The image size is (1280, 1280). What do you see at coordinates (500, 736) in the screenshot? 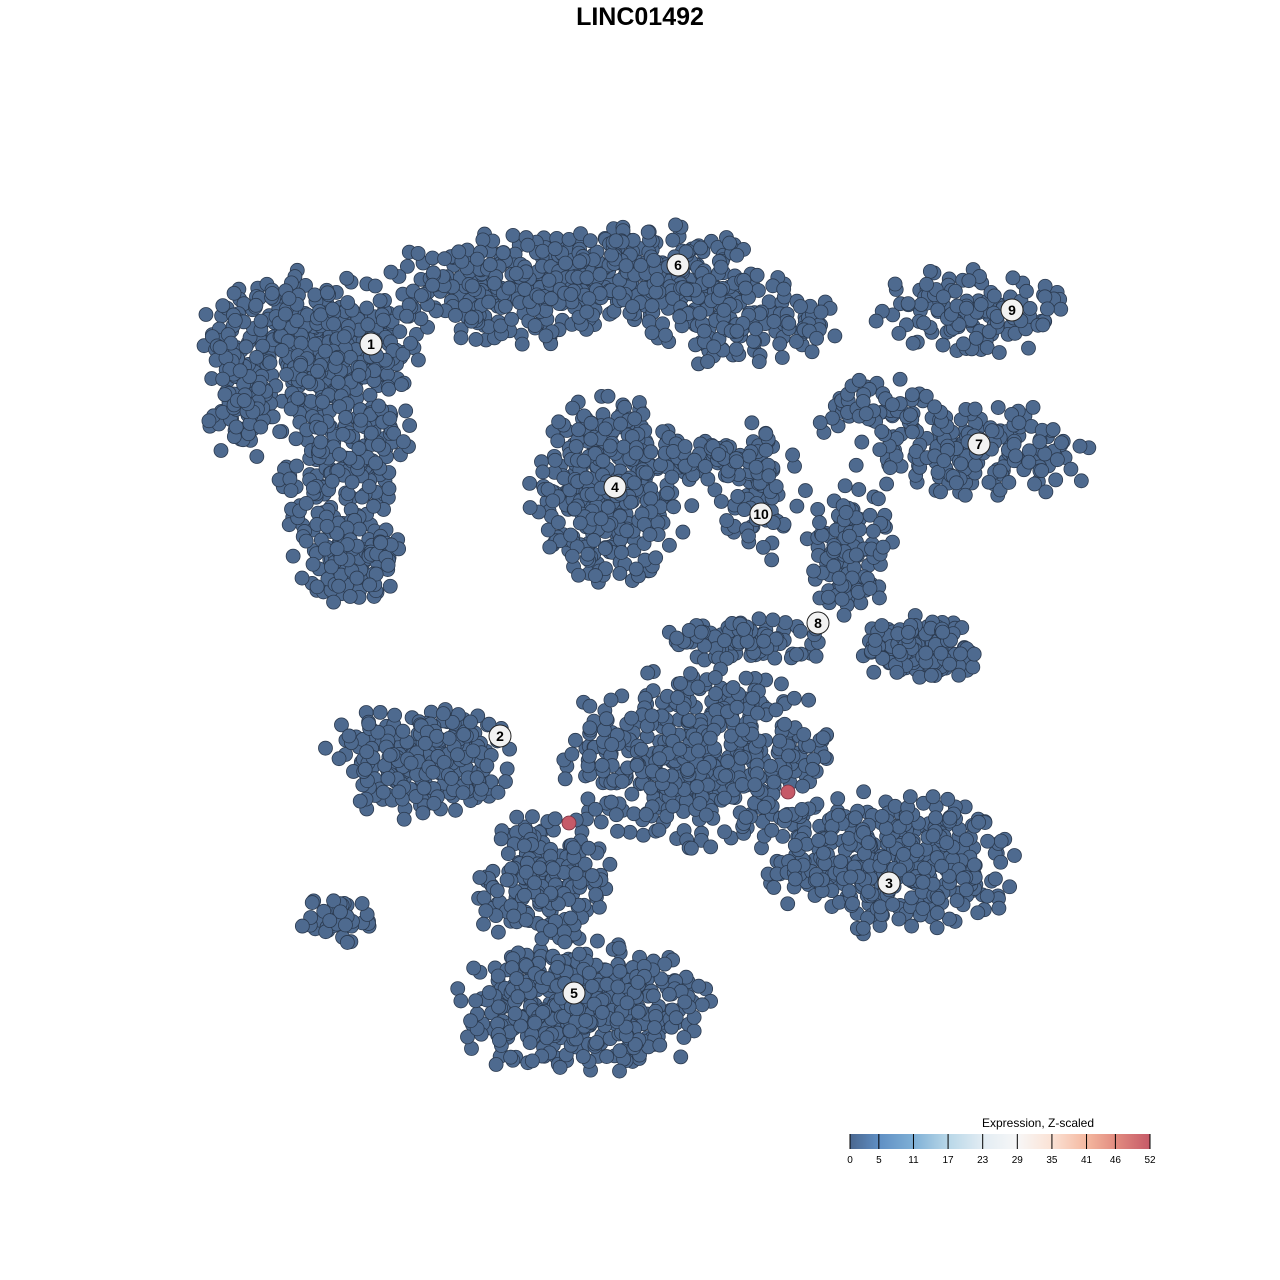
I see `cluster-label-text: 2` at bounding box center [500, 736].